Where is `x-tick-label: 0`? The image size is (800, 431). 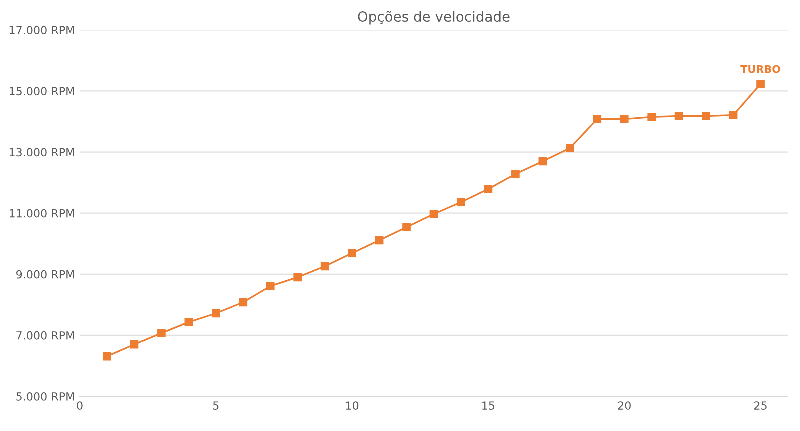 x-tick-label: 0 is located at coordinates (80, 406).